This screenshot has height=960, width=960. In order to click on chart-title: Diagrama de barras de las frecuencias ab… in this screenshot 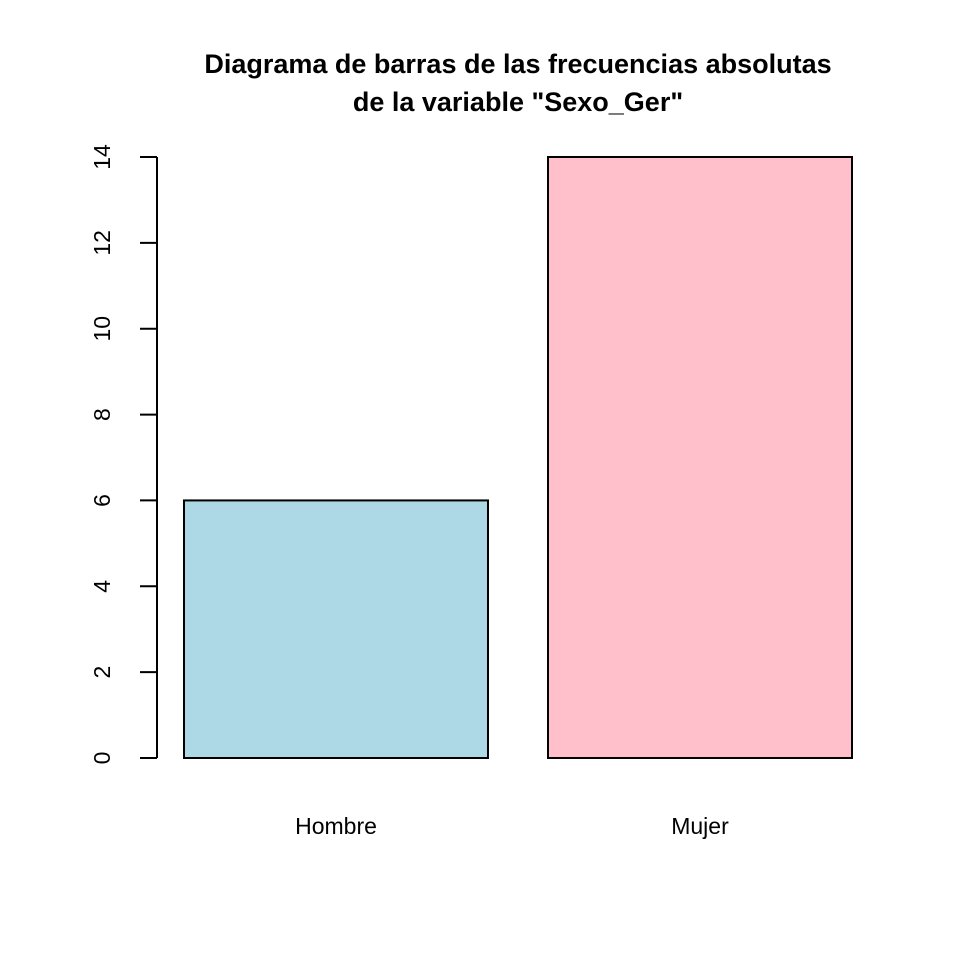, I will do `click(517, 83)`.